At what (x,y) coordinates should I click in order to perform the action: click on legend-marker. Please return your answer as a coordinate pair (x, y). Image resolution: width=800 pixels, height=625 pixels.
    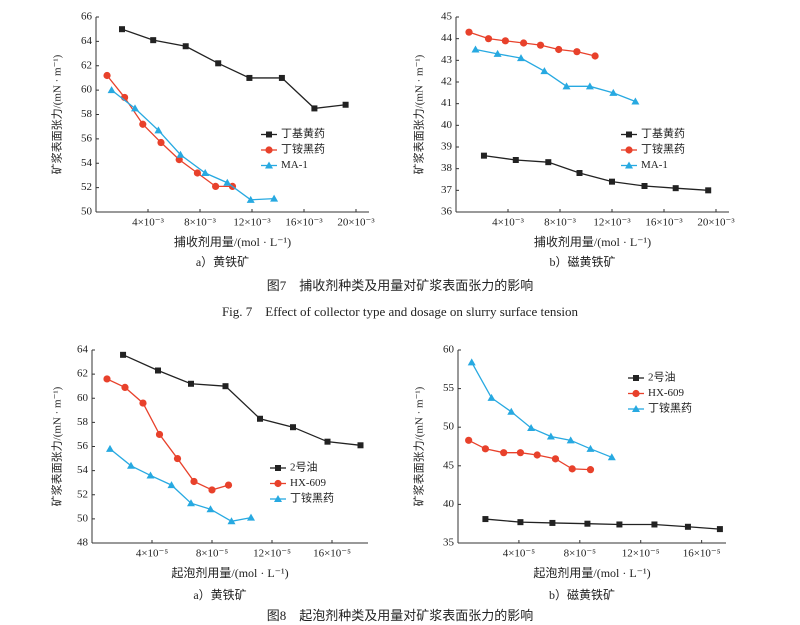
    Looking at the image, I should click on (269, 134).